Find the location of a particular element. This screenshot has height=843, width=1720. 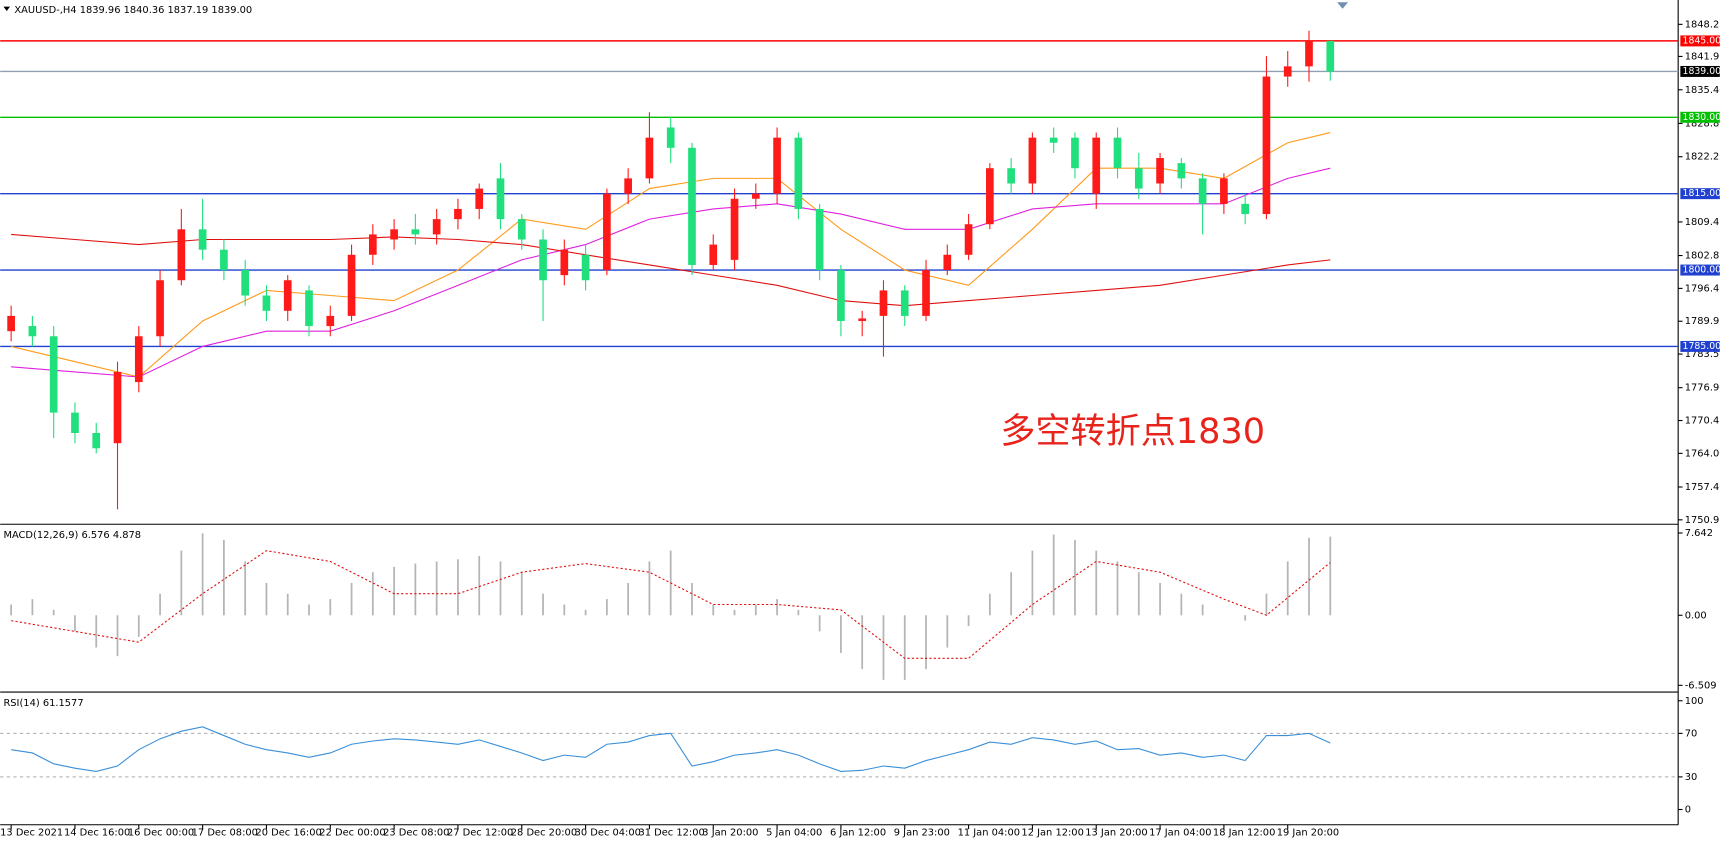

x-tick-label: 11 Jan 04:00 is located at coordinates (989, 832).